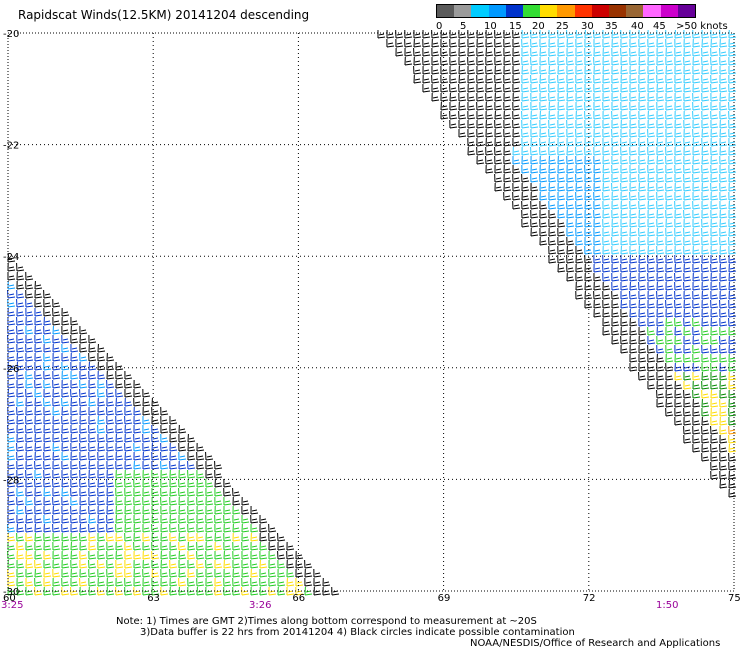  I want to click on legend-label: >50 knots, so click(702, 26).